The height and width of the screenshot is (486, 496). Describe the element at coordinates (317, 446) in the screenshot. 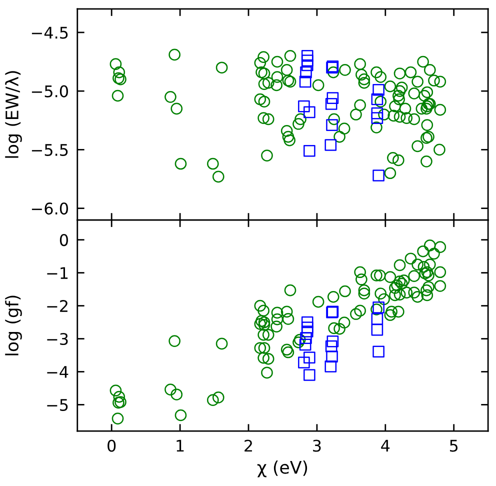

I see `x-tick-label: 3` at that location.